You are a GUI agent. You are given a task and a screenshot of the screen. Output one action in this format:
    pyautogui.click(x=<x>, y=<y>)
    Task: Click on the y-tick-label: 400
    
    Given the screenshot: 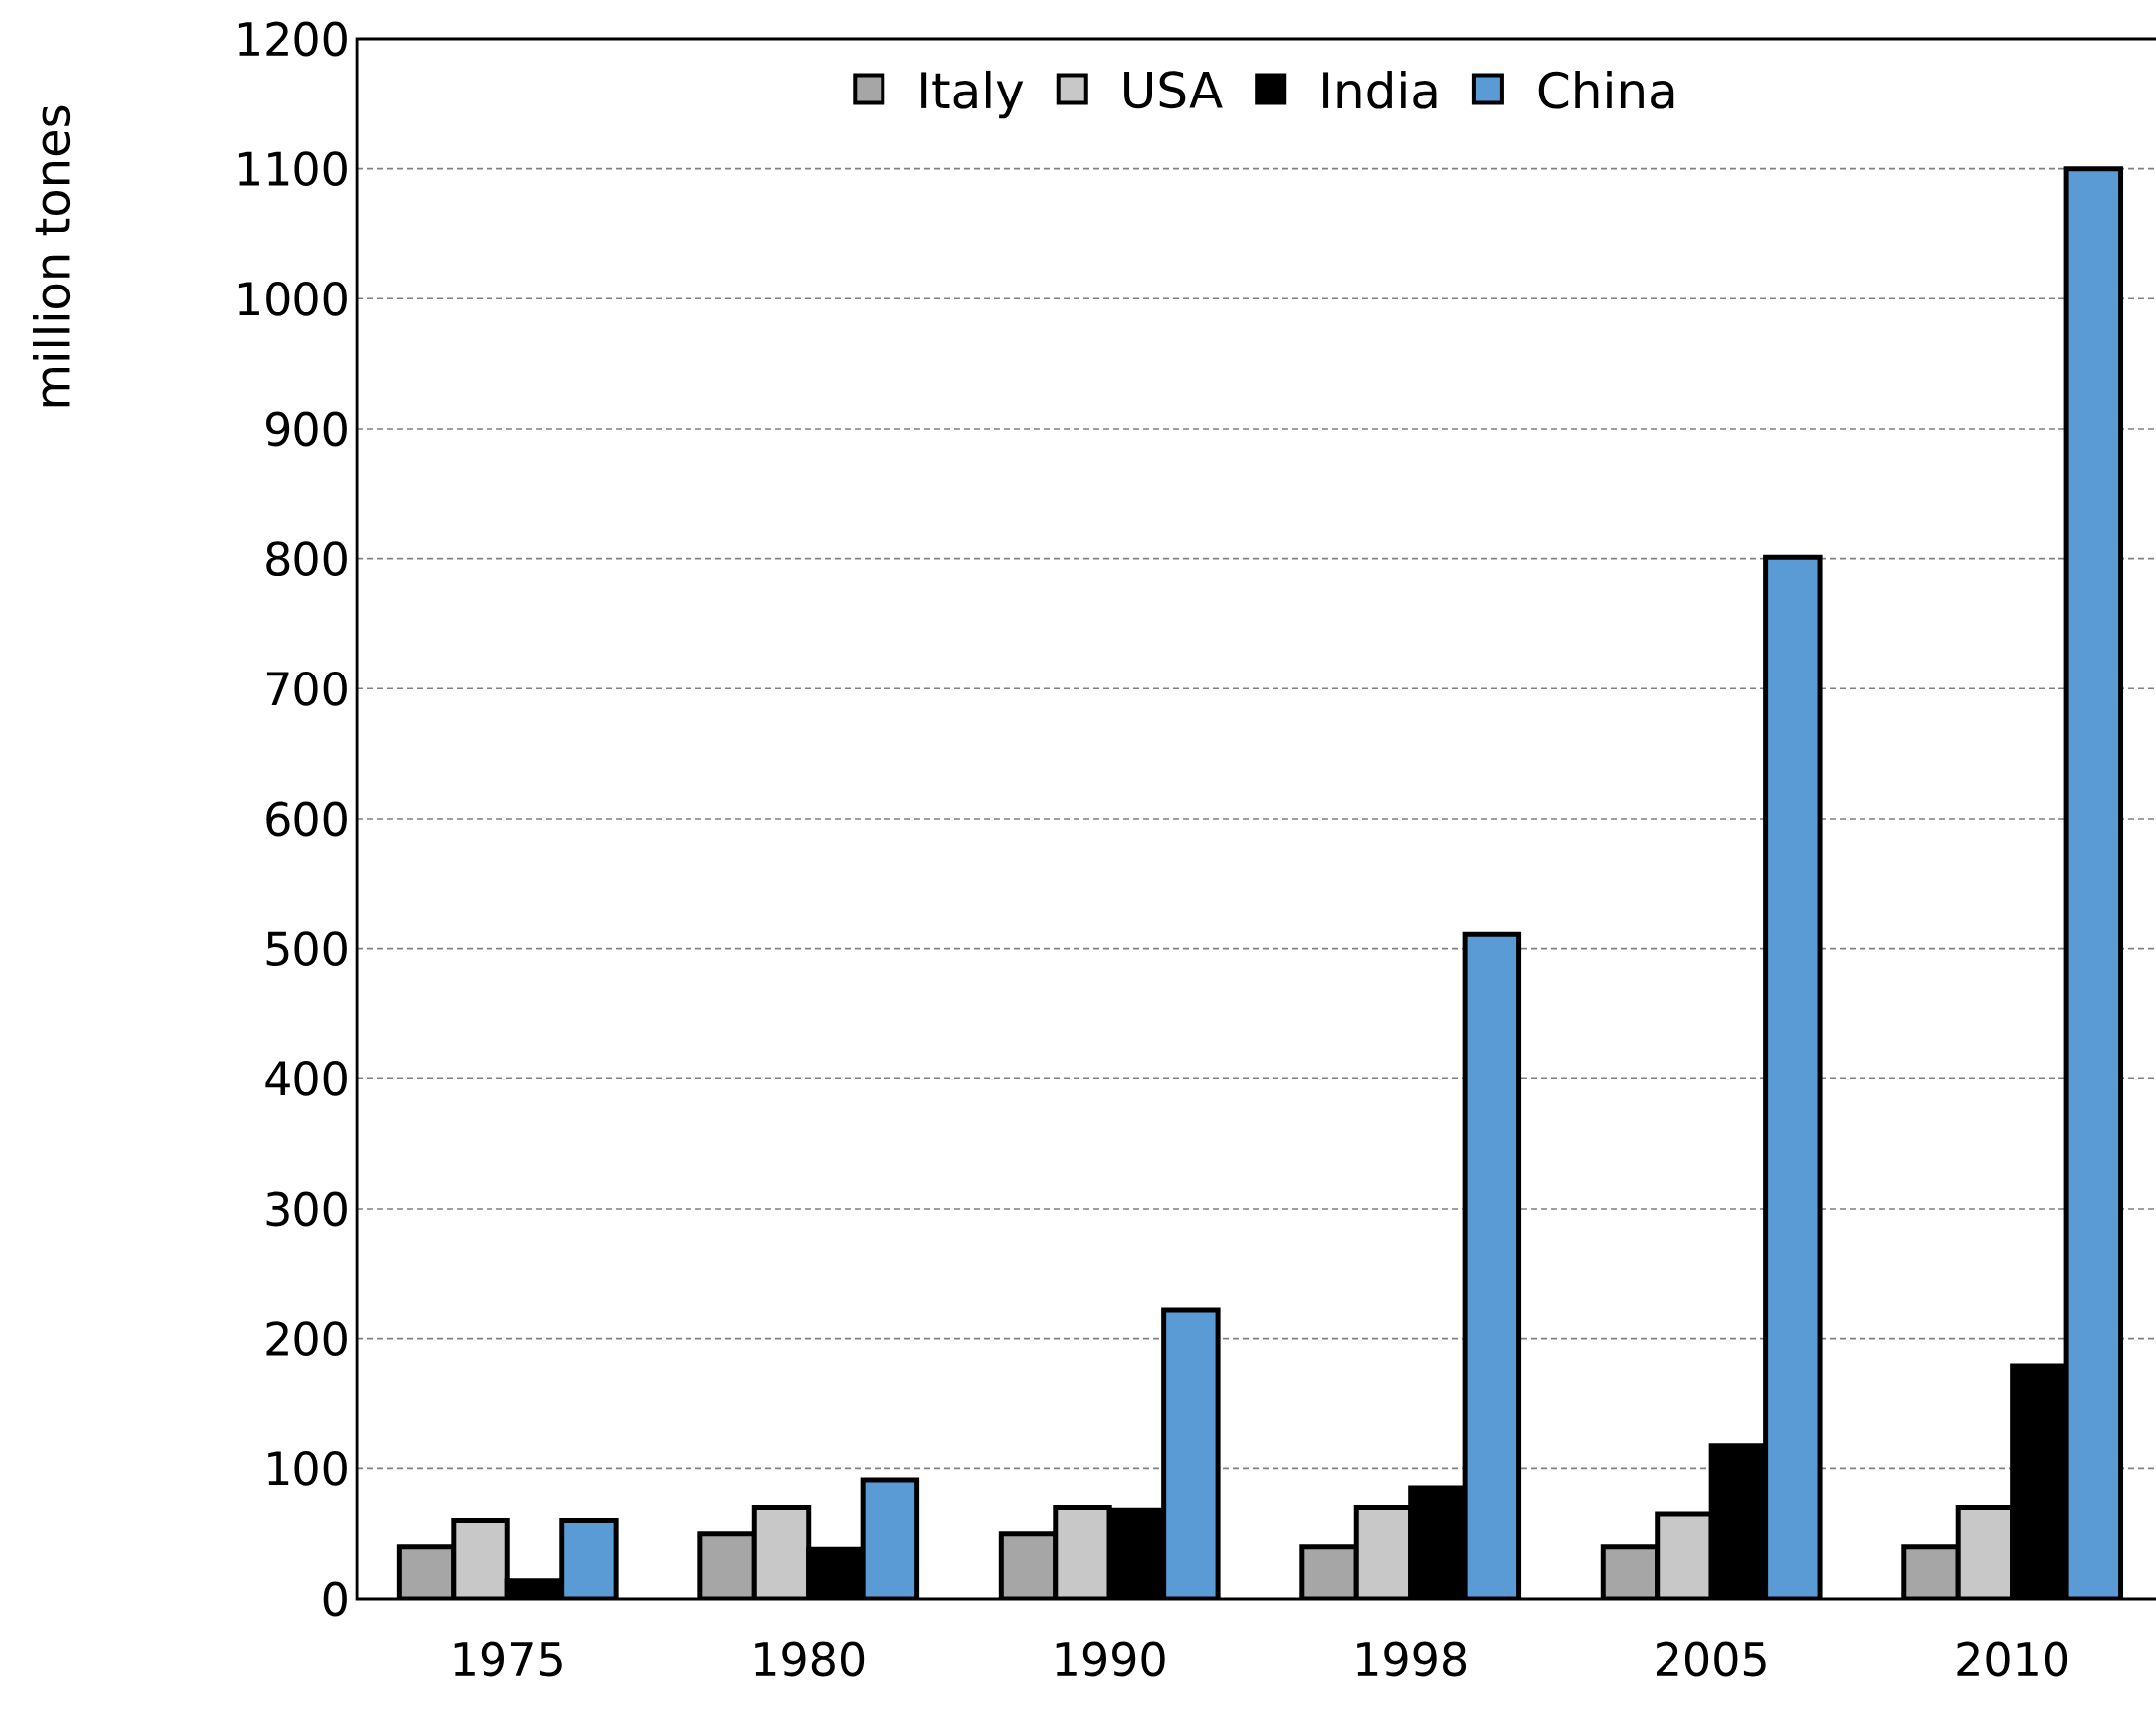 What is the action you would take?
    pyautogui.click(x=306, y=1078)
    